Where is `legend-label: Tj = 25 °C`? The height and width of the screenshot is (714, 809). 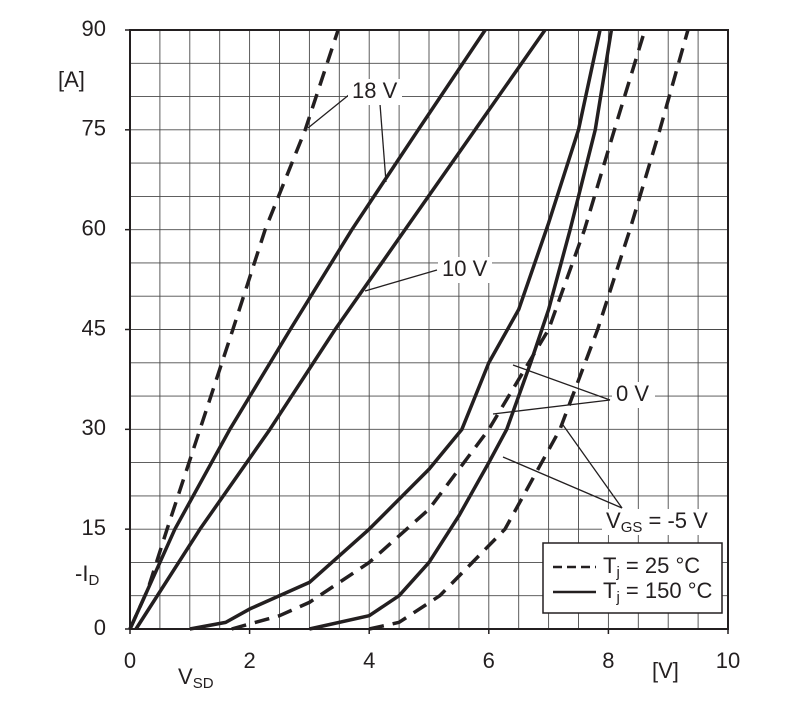 legend-label: Tj = 25 °C is located at coordinates (651, 567).